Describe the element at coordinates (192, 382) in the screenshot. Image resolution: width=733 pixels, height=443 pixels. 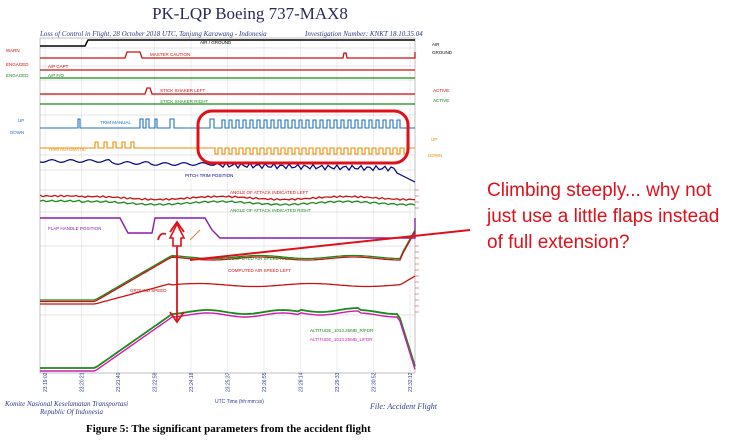
I see `x-tick-label: 23:24:18` at that location.